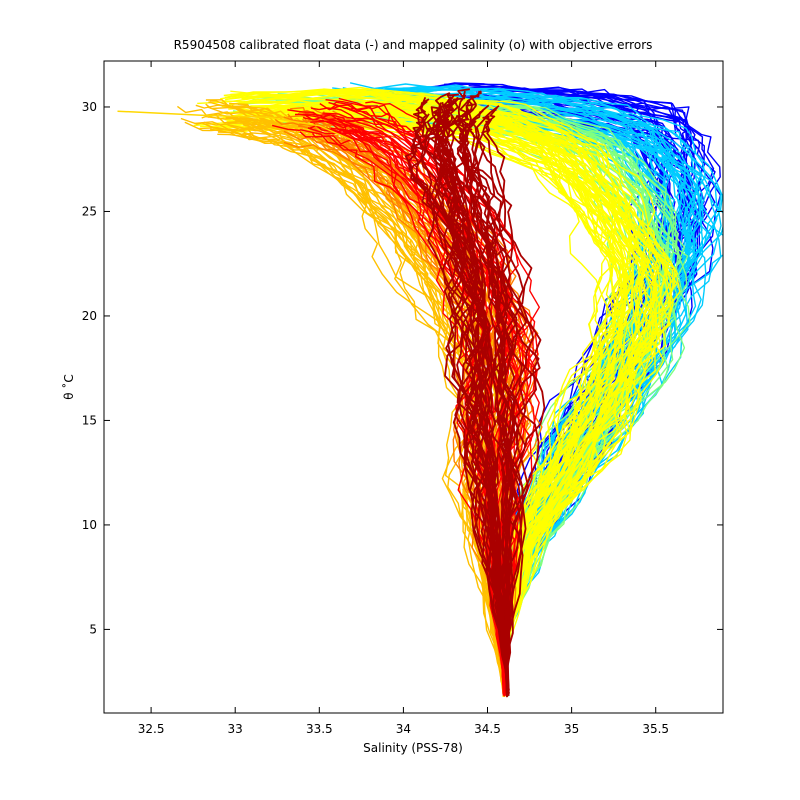  I want to click on y-tick-label: 10, so click(89, 525).